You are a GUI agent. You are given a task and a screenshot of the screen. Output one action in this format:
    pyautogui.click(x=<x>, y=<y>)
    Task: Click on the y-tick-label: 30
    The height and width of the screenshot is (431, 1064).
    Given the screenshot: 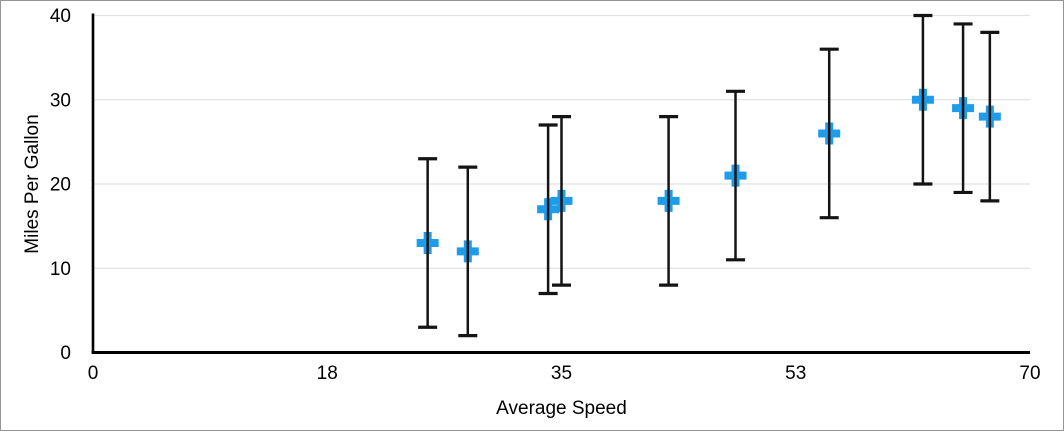 What is the action you would take?
    pyautogui.click(x=60, y=100)
    